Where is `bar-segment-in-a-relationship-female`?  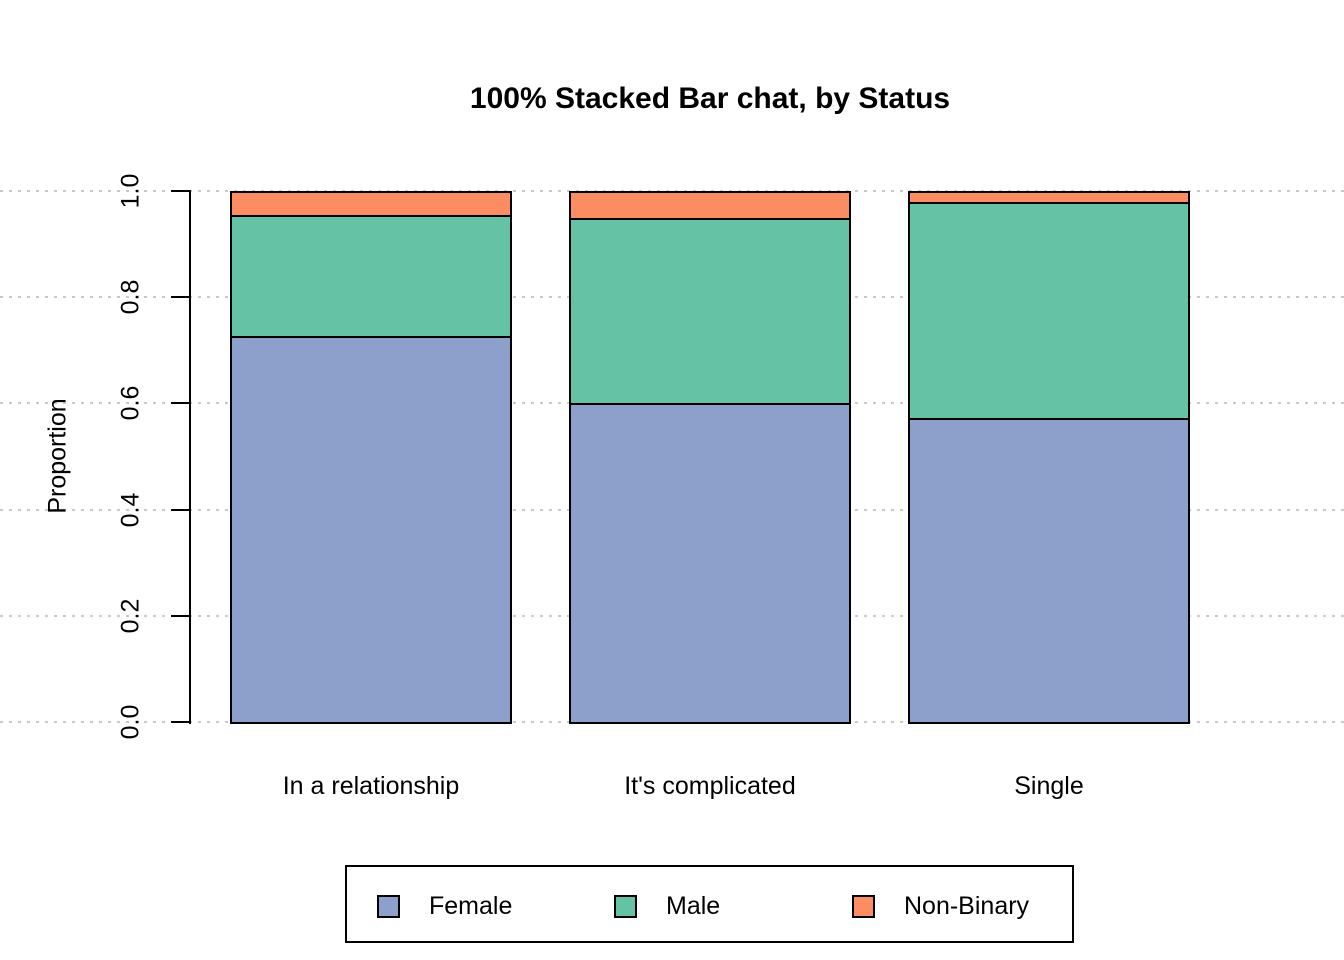 bar-segment-in-a-relationship-female is located at coordinates (371, 530).